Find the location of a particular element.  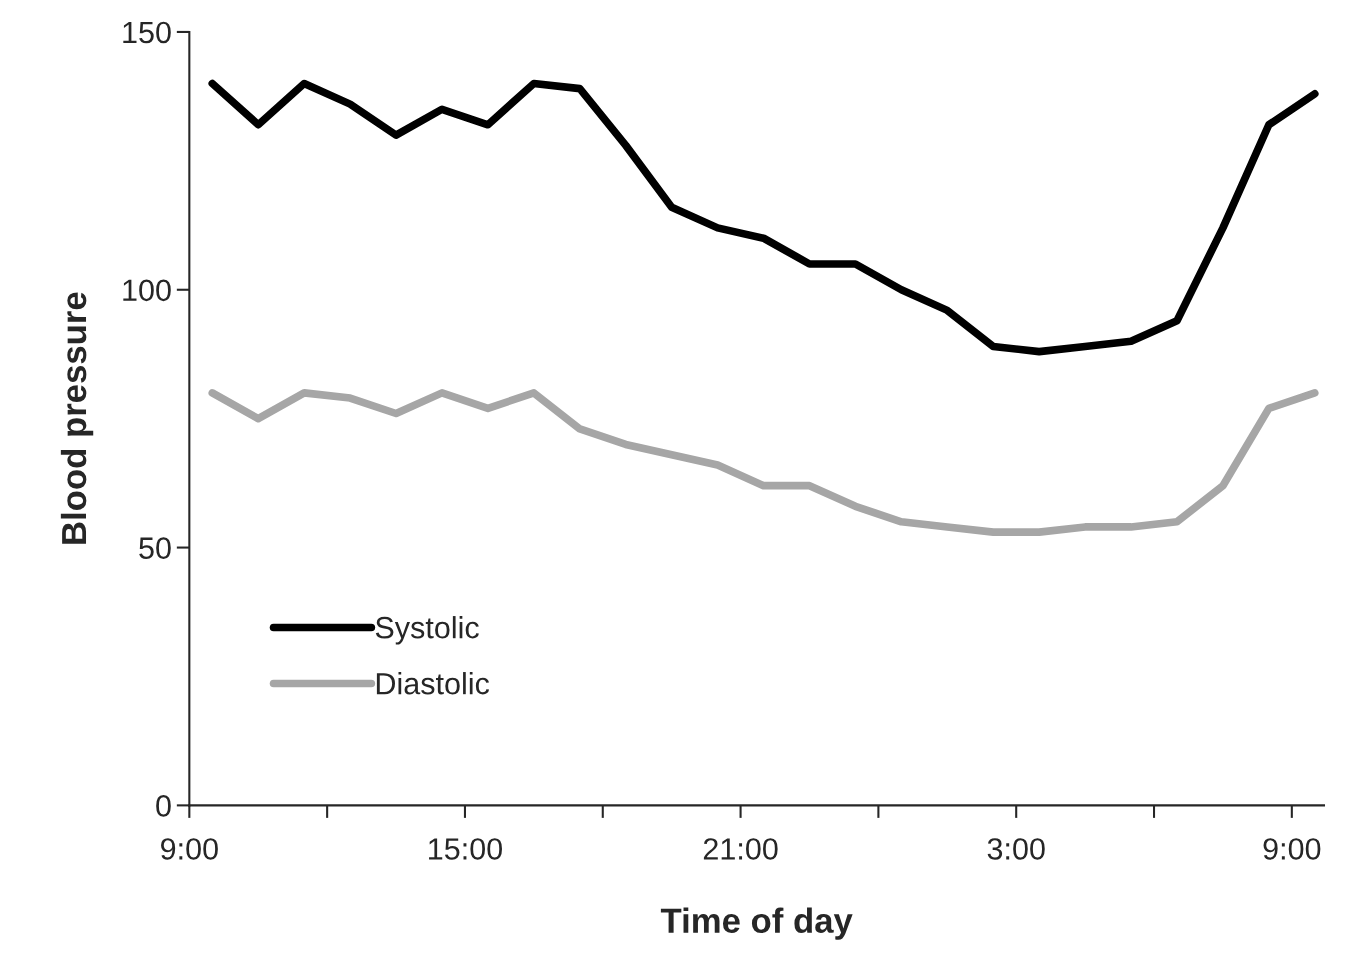

x-axis-title: Time of day is located at coordinates (756, 923).